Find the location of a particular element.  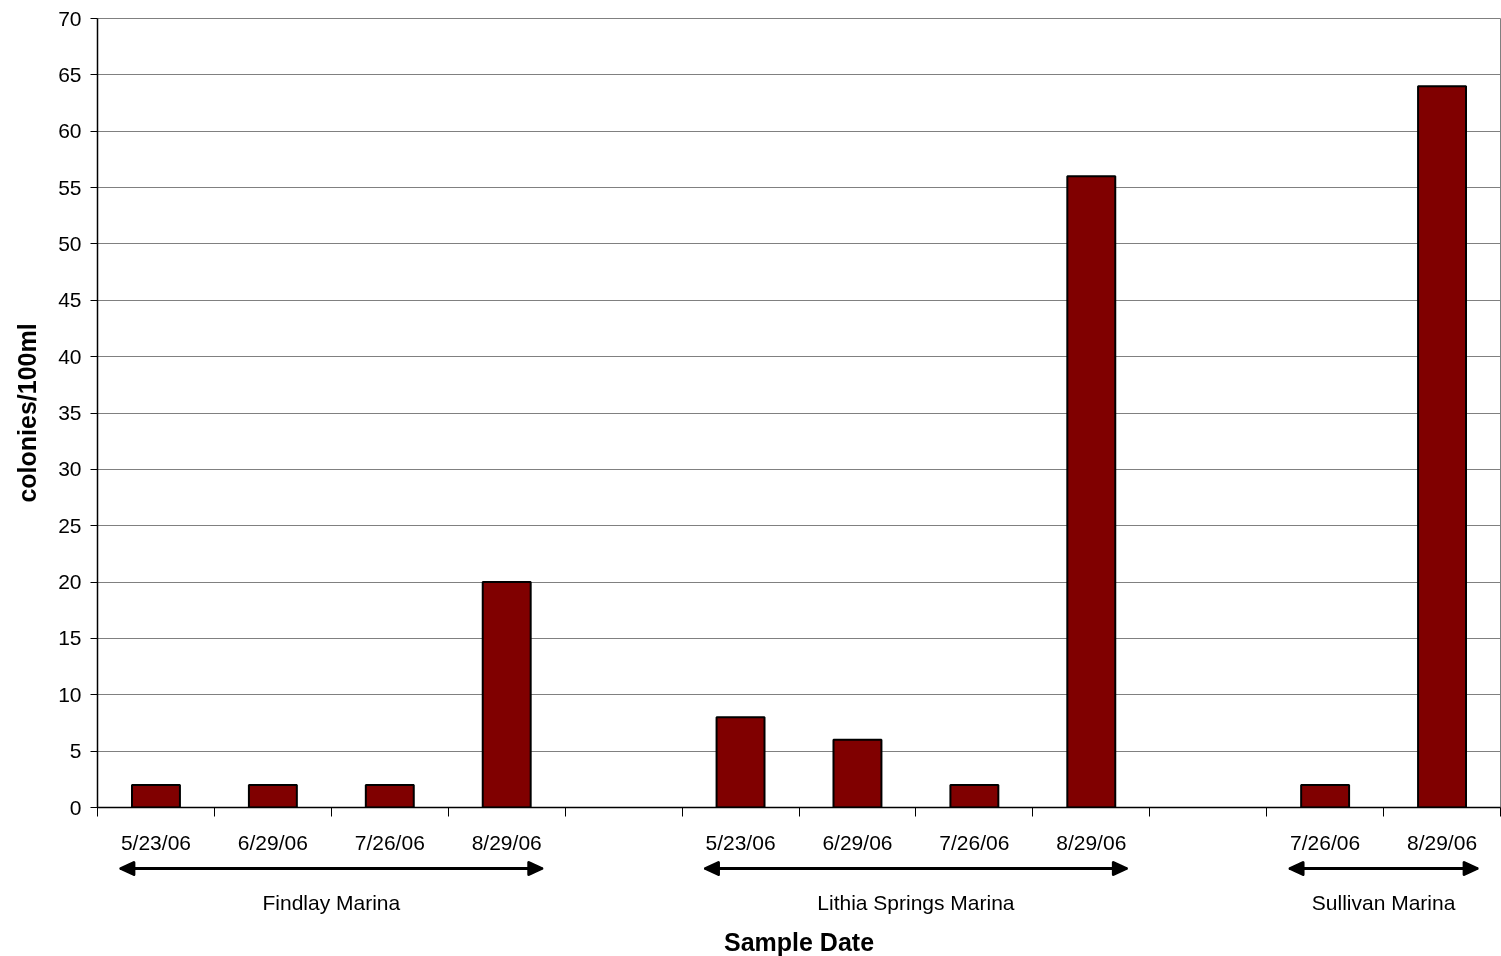

y-tick-label: 10 is located at coordinates (70, 694).